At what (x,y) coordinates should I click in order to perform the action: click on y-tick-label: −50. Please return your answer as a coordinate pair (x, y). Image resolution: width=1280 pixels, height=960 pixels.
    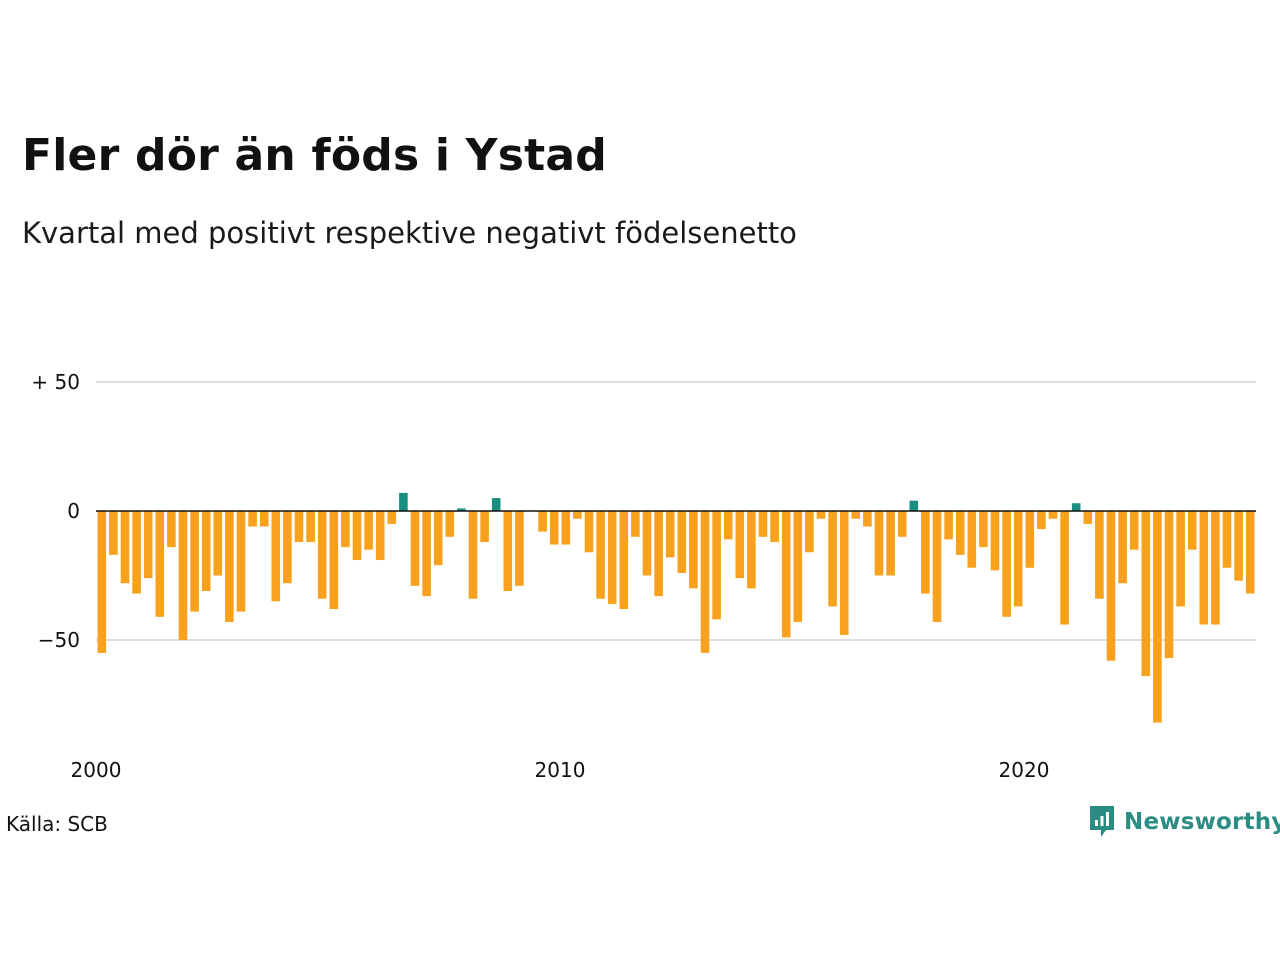
    Looking at the image, I should click on (59, 640).